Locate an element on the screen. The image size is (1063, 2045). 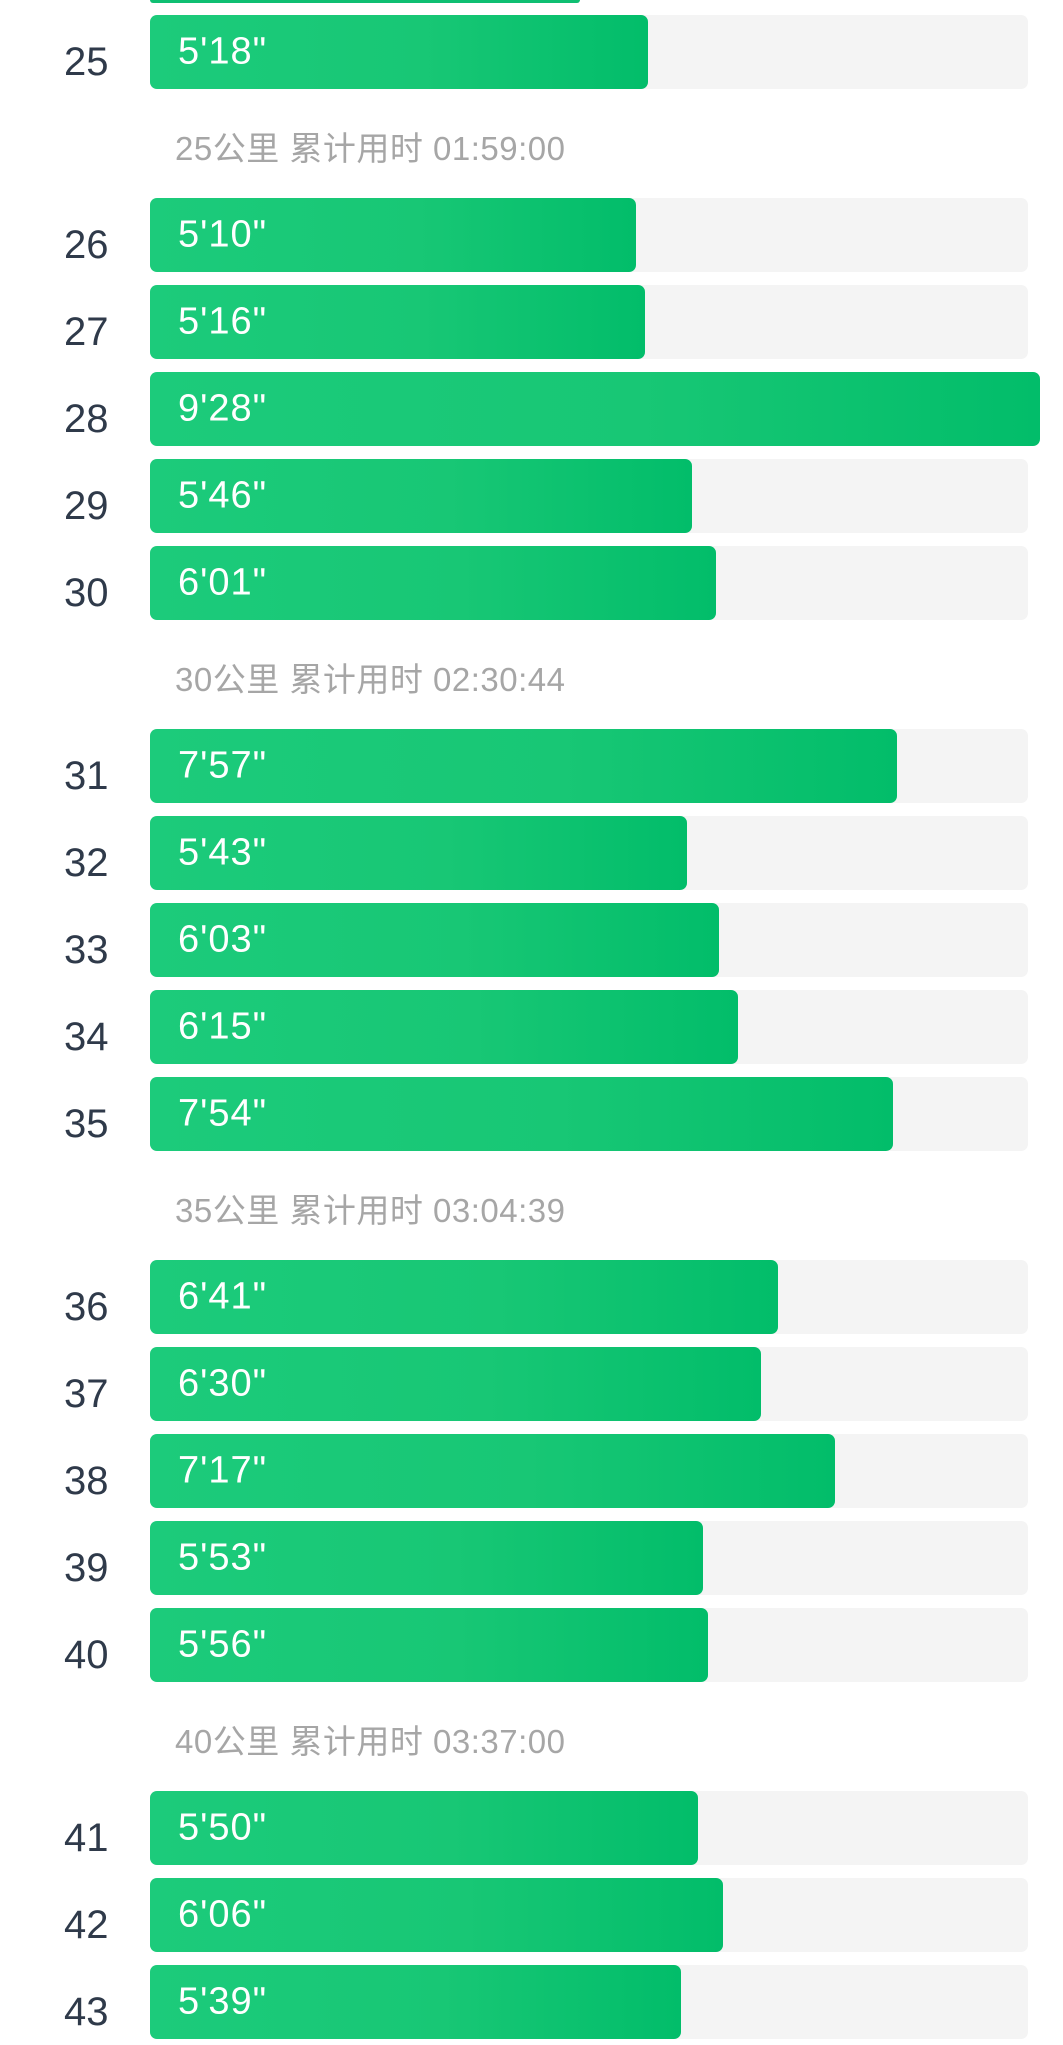
split-pace-bar: 6'03" is located at coordinates (434, 940).